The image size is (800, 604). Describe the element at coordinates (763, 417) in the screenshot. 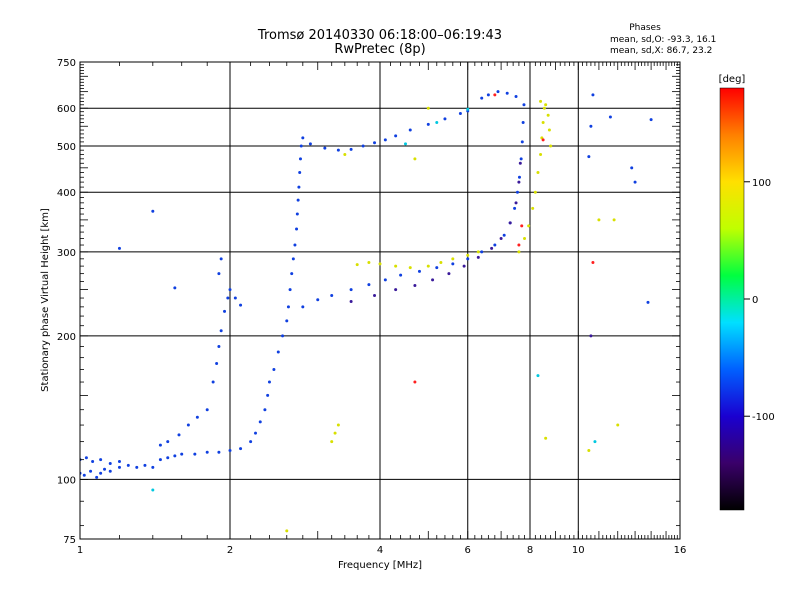

I see `colorbar-tick-label: -100` at that location.